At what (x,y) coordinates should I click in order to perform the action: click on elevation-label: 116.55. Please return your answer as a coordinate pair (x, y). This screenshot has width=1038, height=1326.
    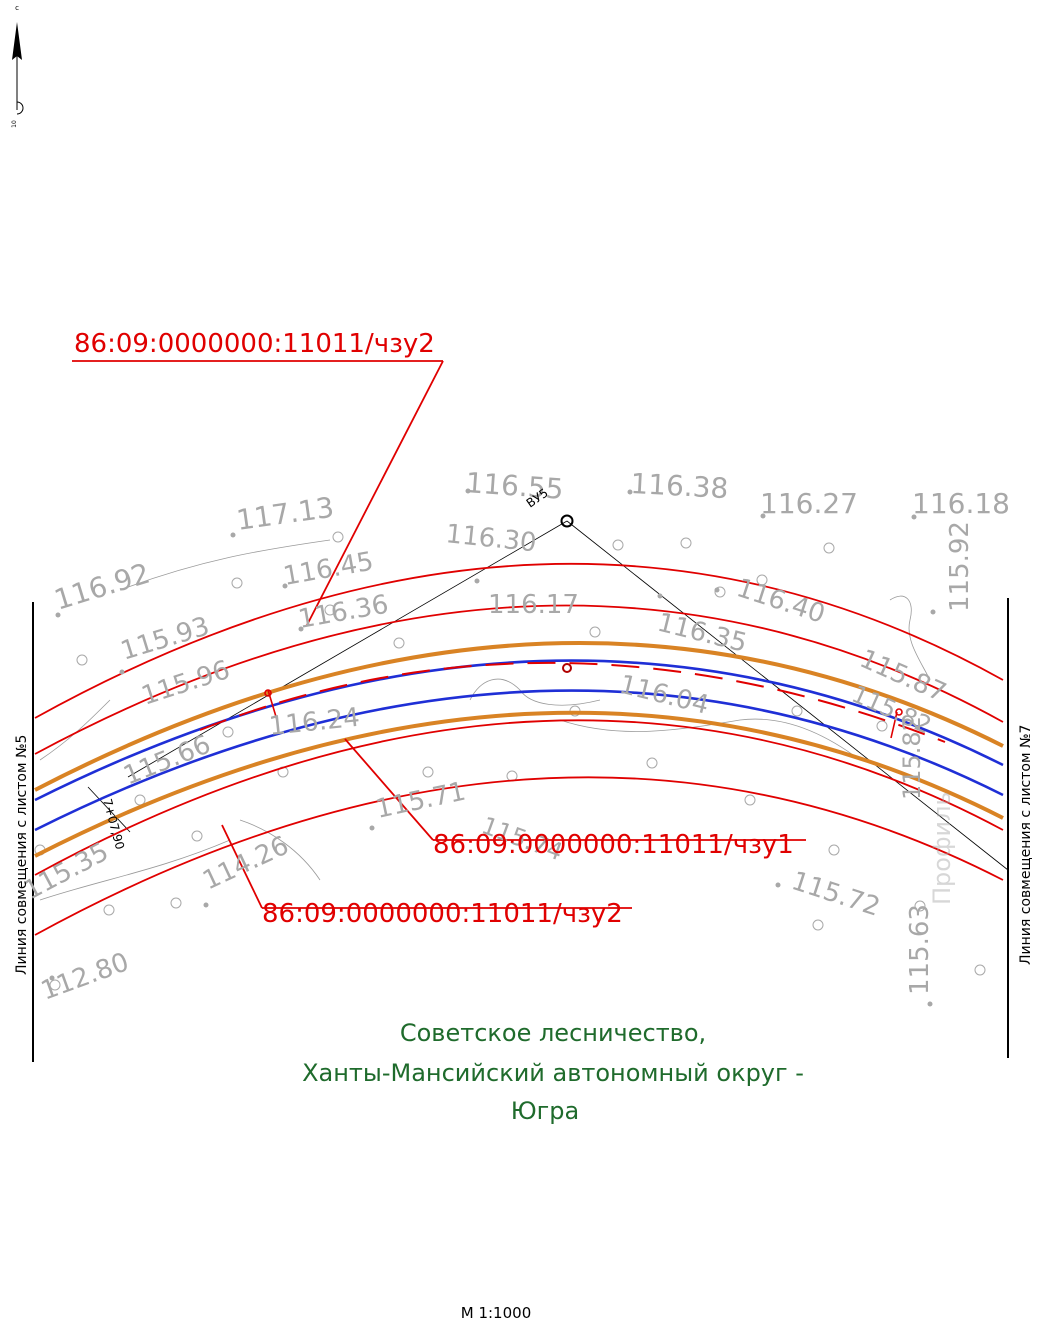
    Looking at the image, I should click on (515, 486).